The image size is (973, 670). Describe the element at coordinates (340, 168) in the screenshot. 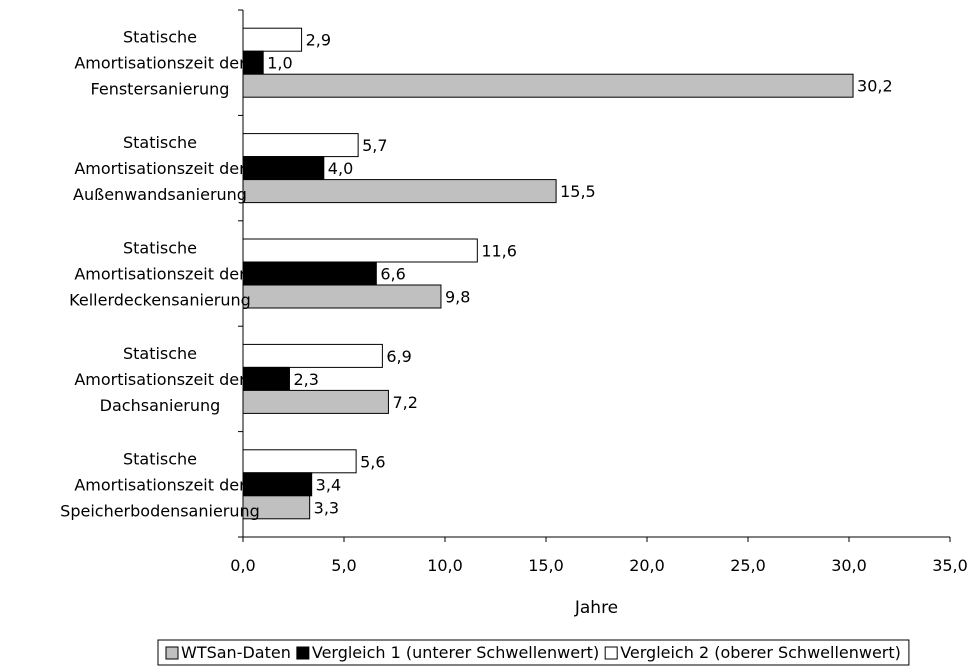

I see `data-label: 4,0` at that location.